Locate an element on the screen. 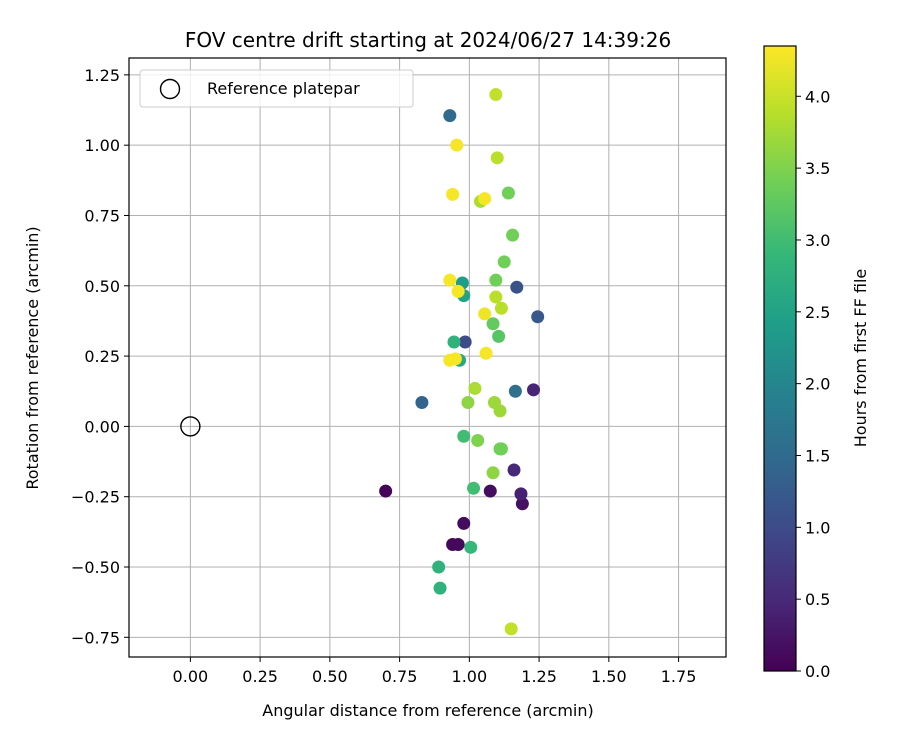 This screenshot has height=750, width=900. y-tick-label: 0.00 is located at coordinates (102, 426).